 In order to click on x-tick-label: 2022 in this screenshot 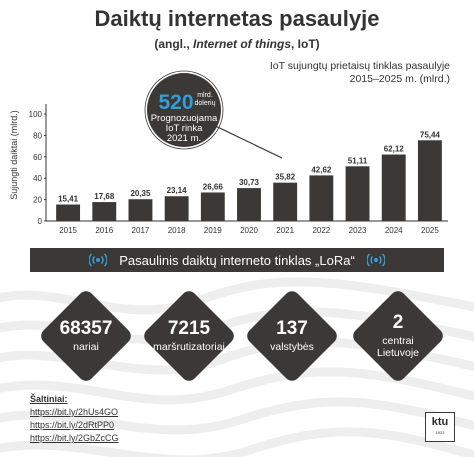, I will do `click(321, 230)`.